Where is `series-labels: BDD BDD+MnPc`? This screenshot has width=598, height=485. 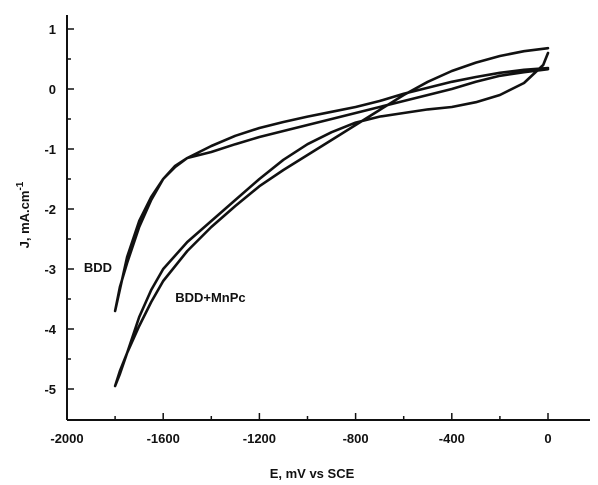 series-labels: BDD BDD+MnPc is located at coordinates (165, 282).